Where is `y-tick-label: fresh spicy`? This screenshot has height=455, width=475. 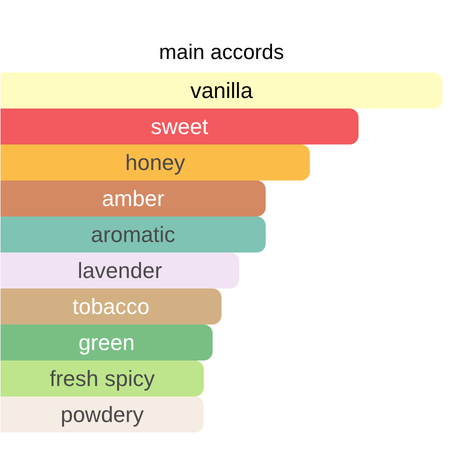 y-tick-label: fresh spicy is located at coordinates (102, 378).